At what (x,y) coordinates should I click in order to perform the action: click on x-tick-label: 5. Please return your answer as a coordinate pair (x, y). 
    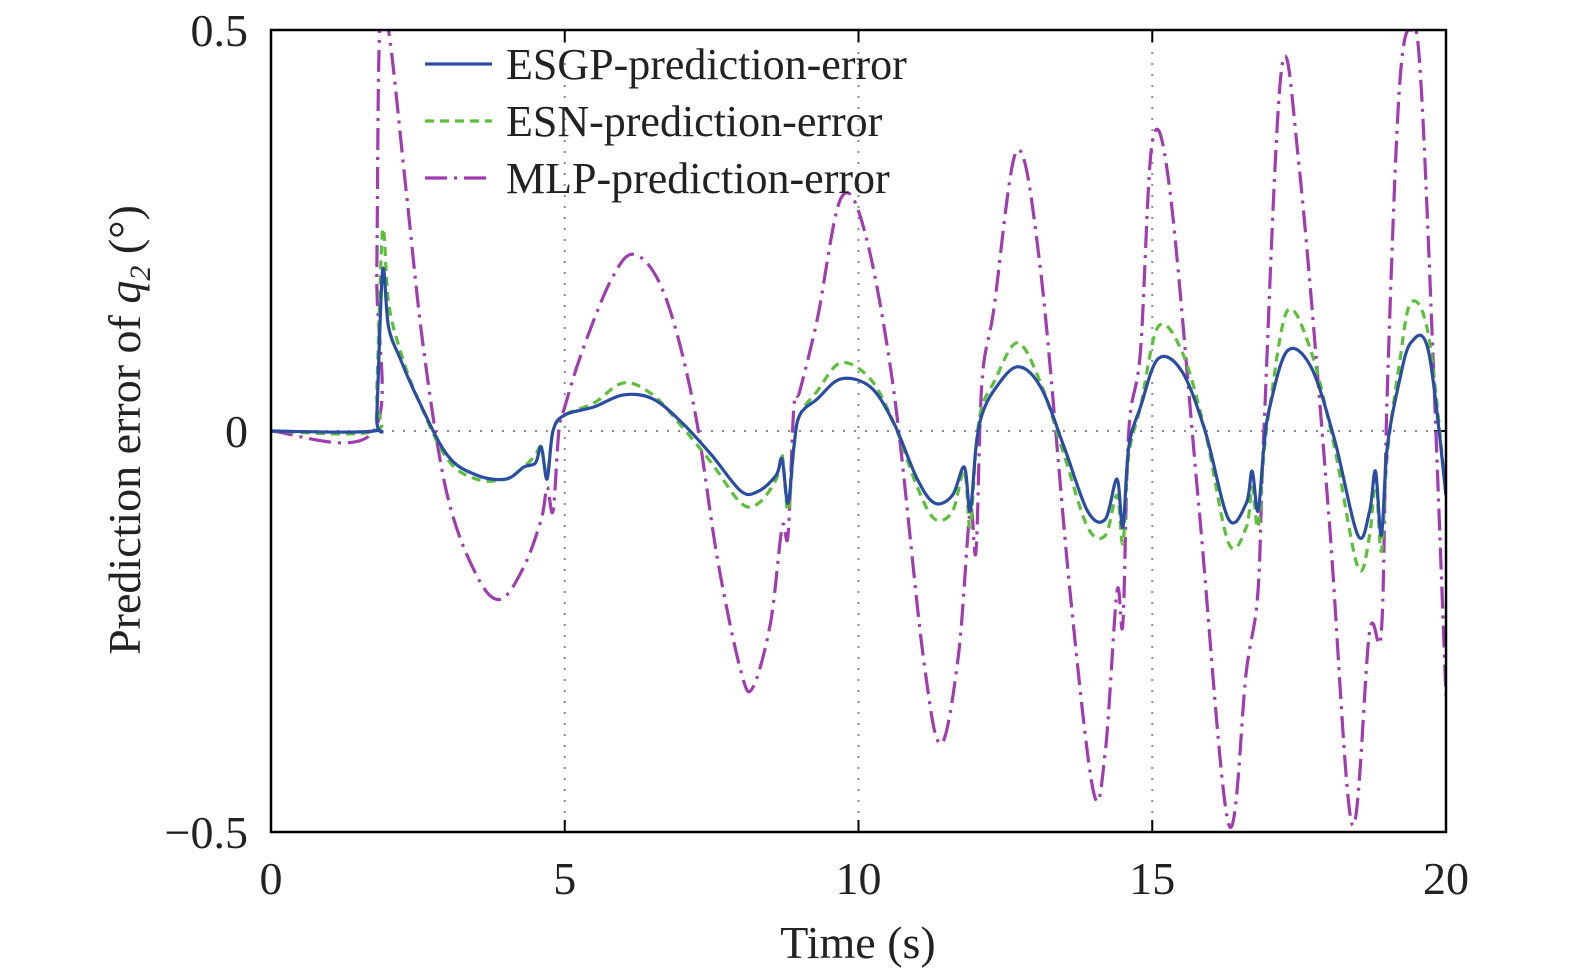
    Looking at the image, I should click on (564, 878).